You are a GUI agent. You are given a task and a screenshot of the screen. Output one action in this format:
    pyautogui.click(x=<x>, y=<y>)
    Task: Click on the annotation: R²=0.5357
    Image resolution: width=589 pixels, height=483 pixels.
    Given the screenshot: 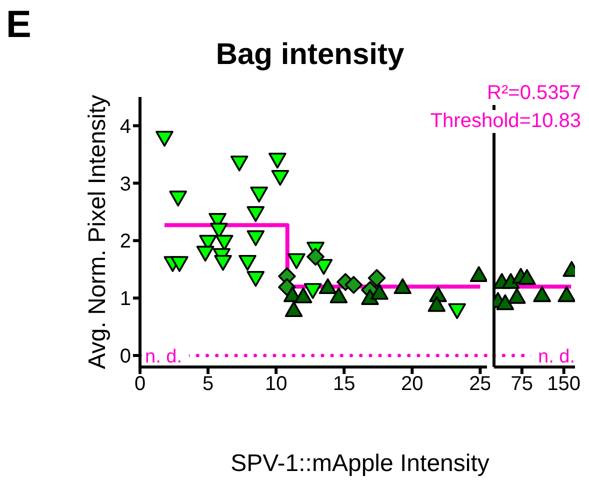 What is the action you would take?
    pyautogui.click(x=534, y=93)
    